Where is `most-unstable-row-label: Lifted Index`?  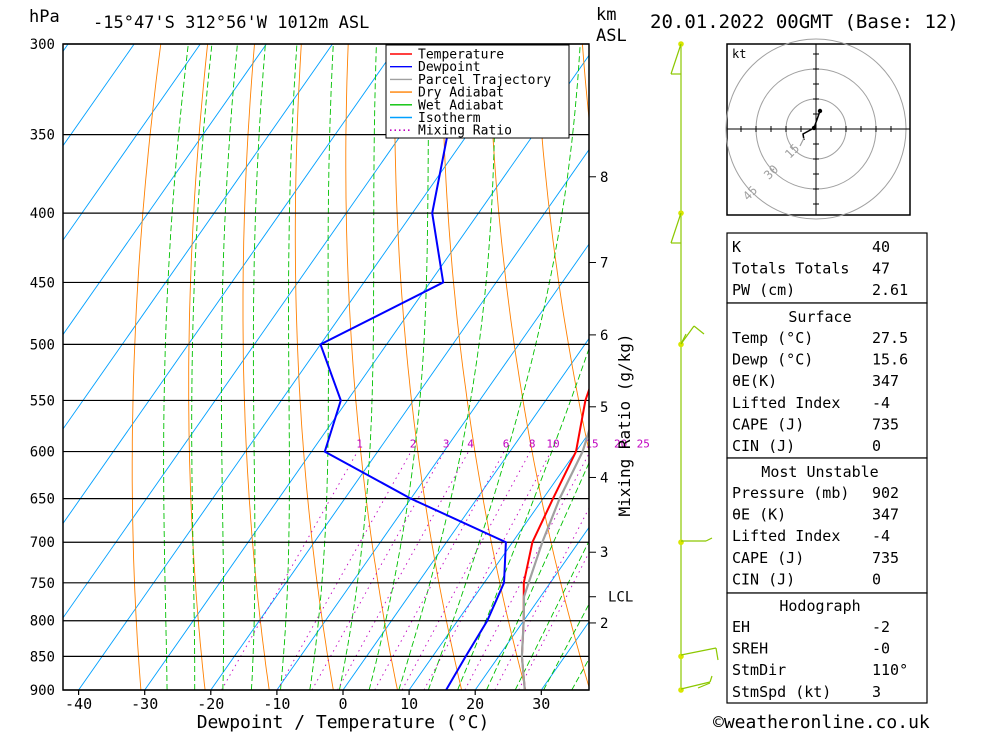 most-unstable-row-label: Lifted Index is located at coordinates (786, 536).